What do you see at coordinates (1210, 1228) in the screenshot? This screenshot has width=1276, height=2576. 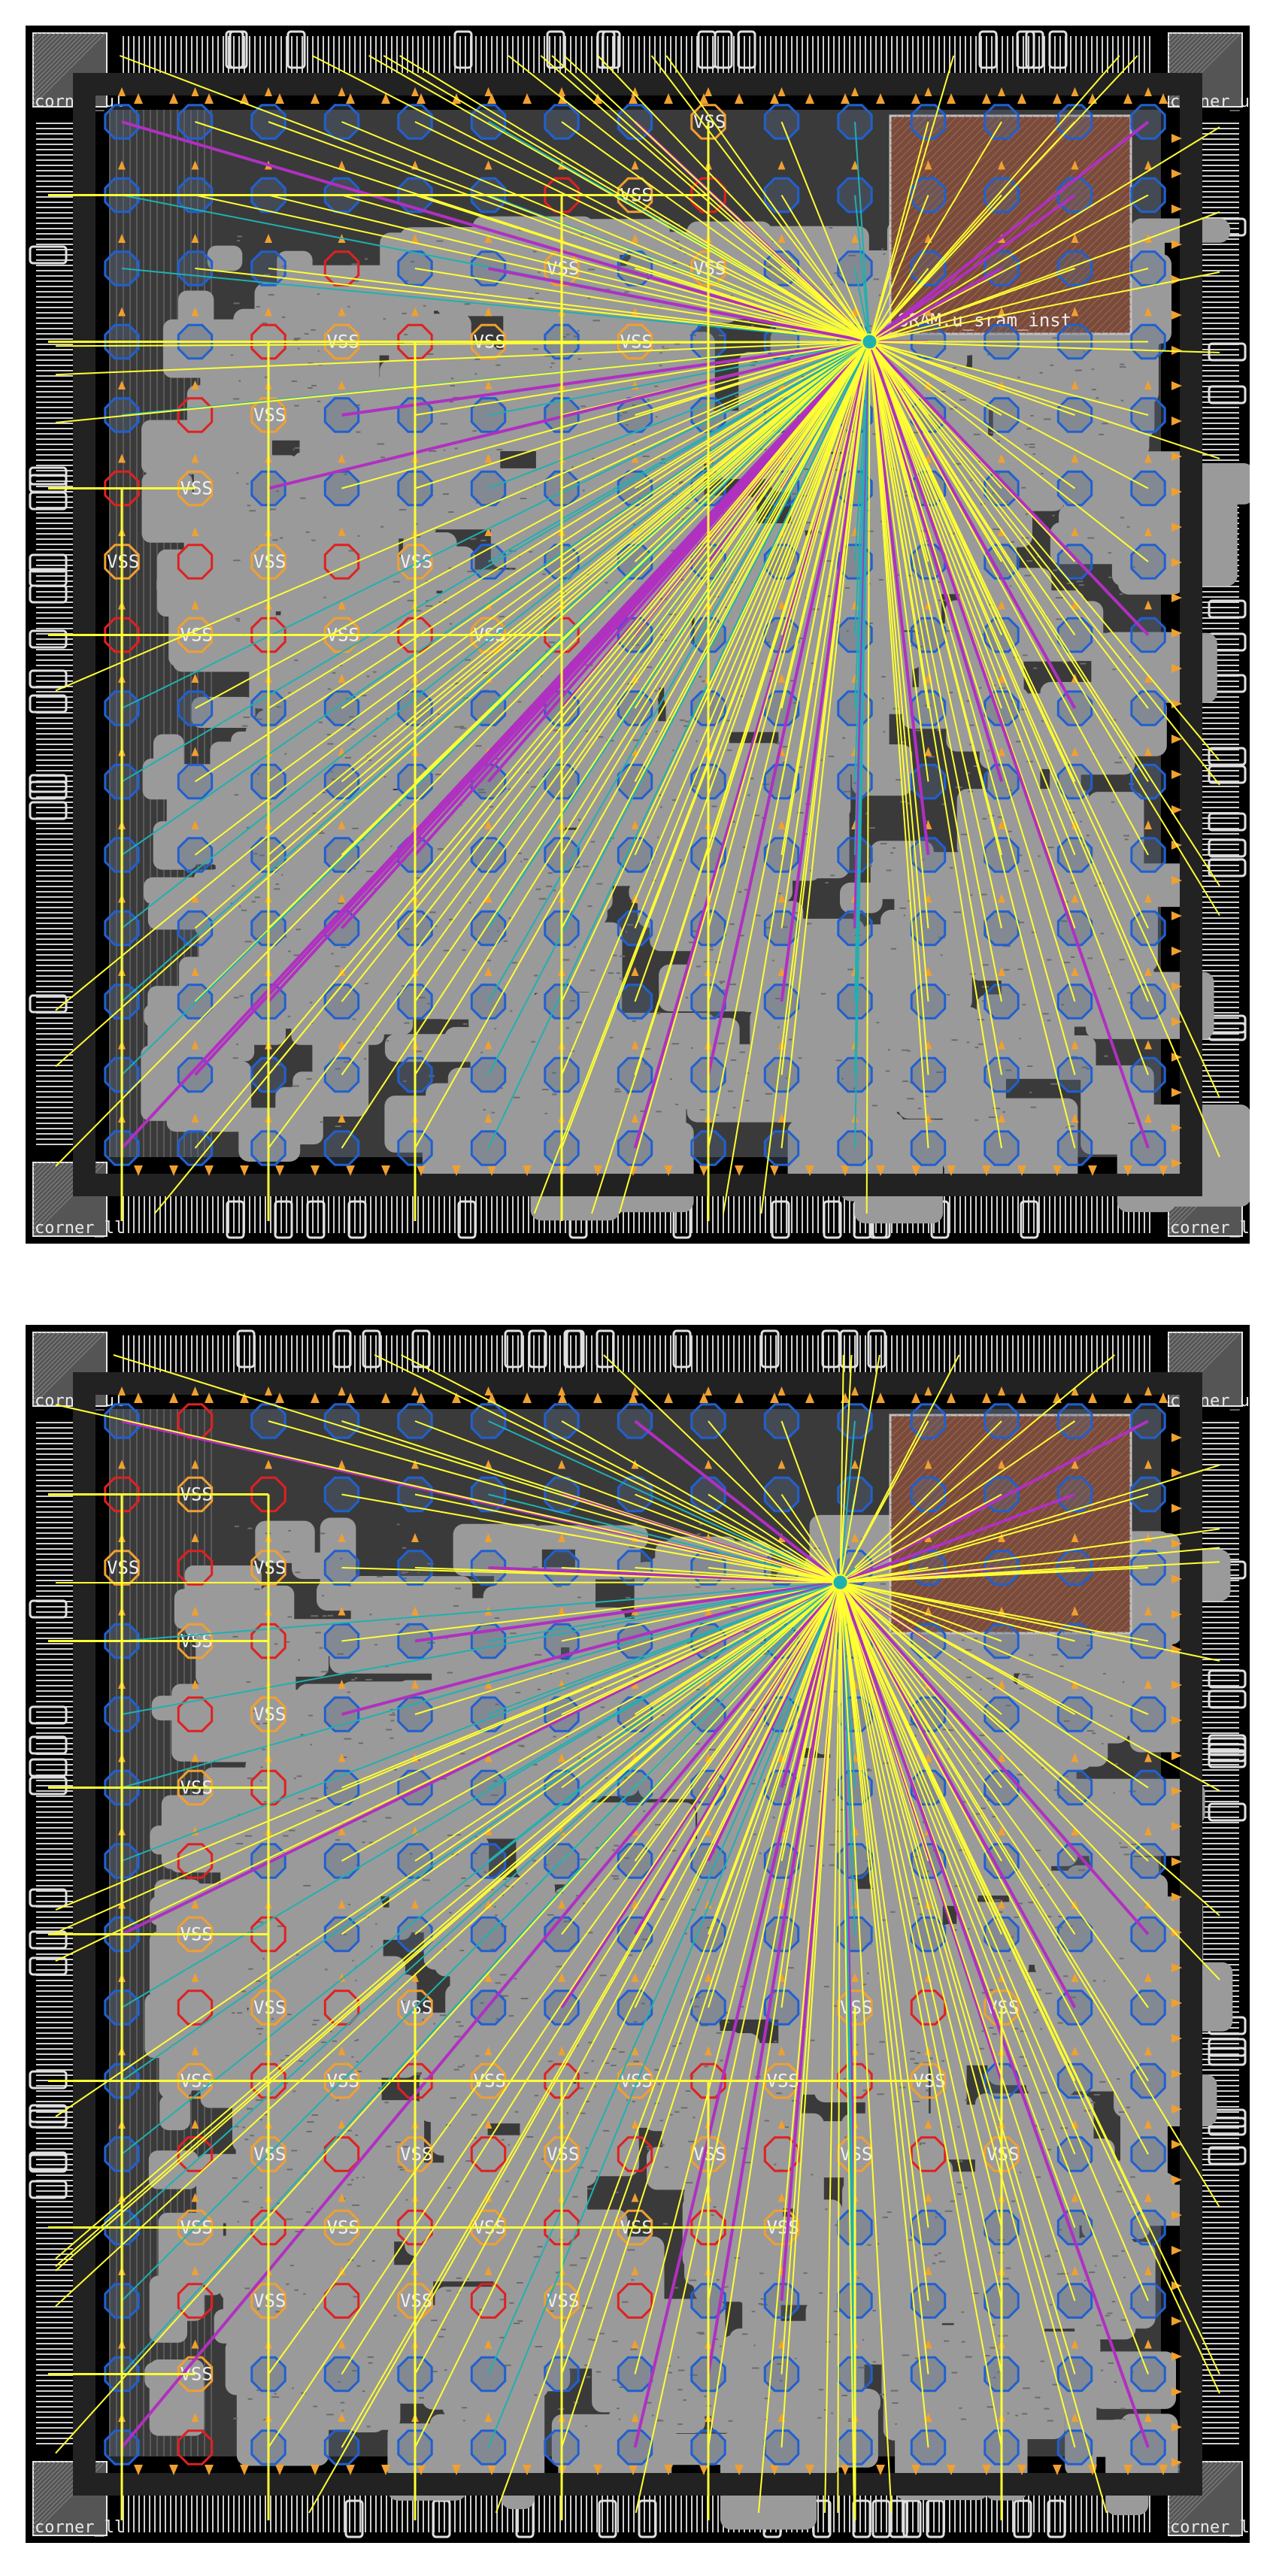 I see `corner-label-lr: corner_lr` at bounding box center [1210, 1228].